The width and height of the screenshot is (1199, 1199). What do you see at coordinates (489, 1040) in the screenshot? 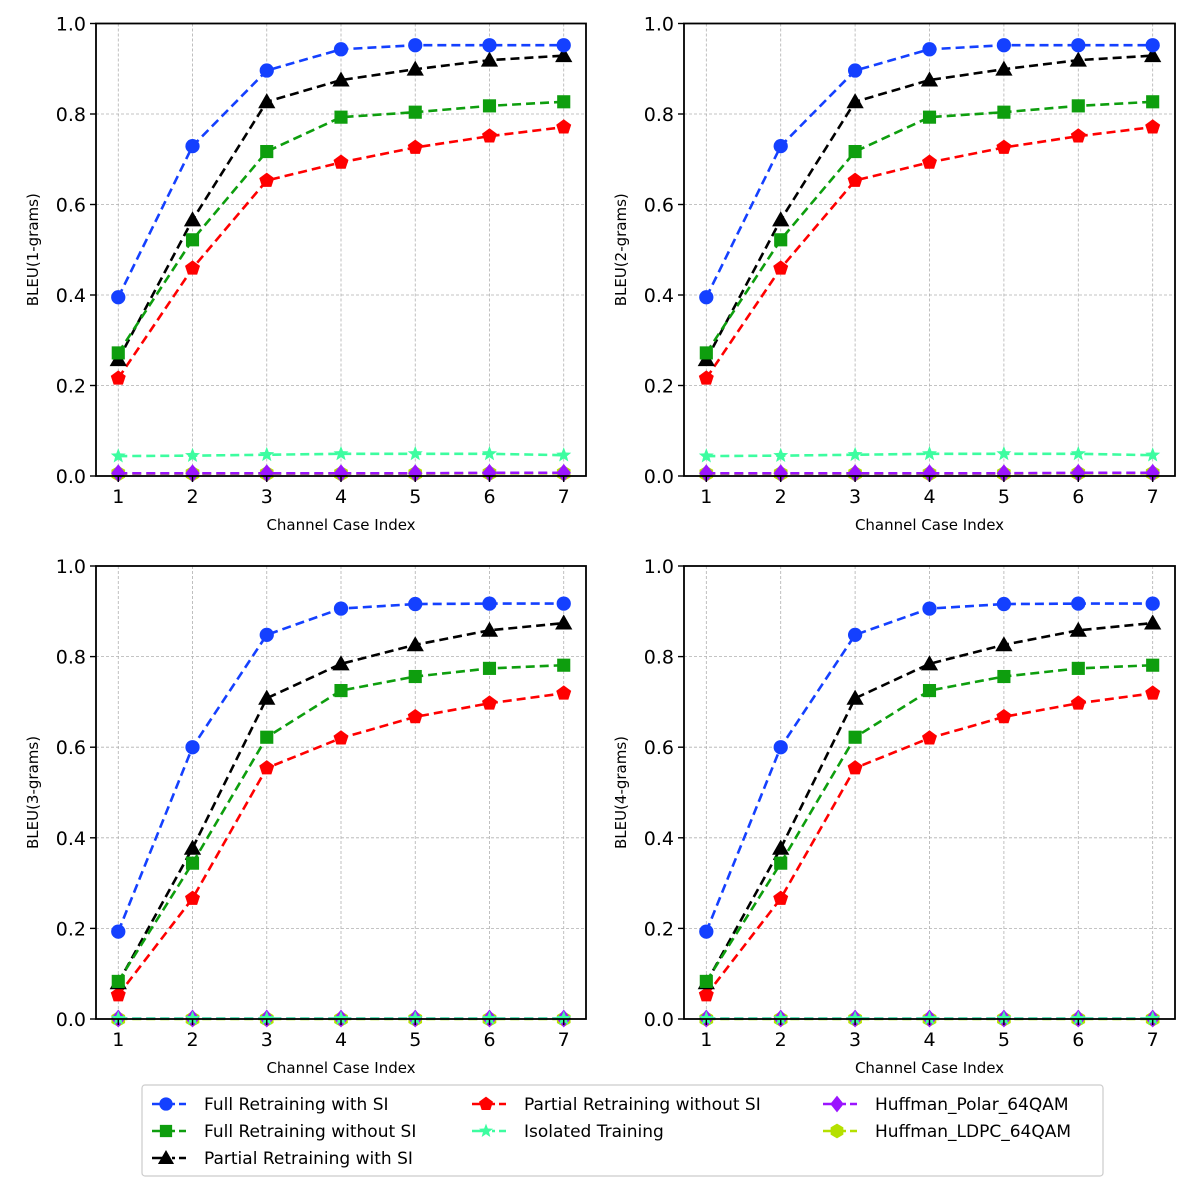
I see `x-tick-label: 6` at bounding box center [489, 1040].